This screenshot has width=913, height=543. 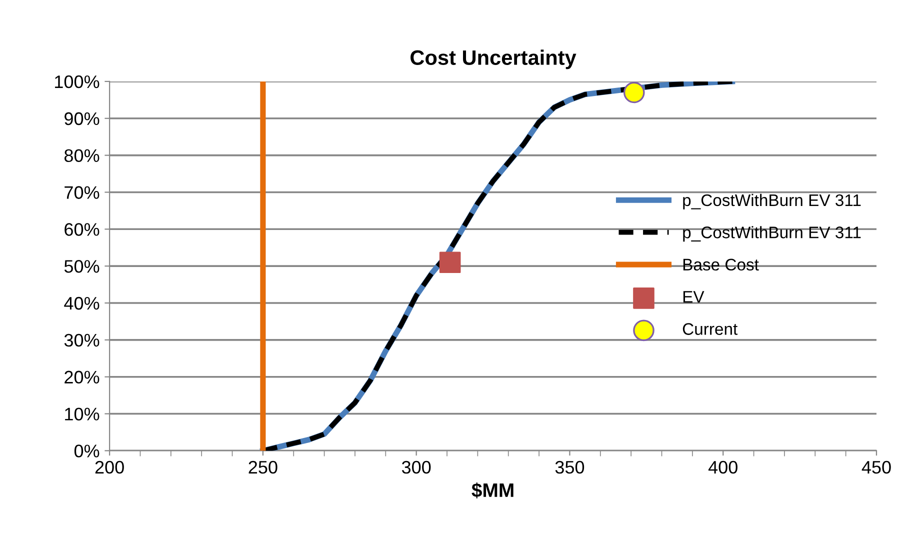 I want to click on y-tick-label: 50%, so click(x=82, y=266).